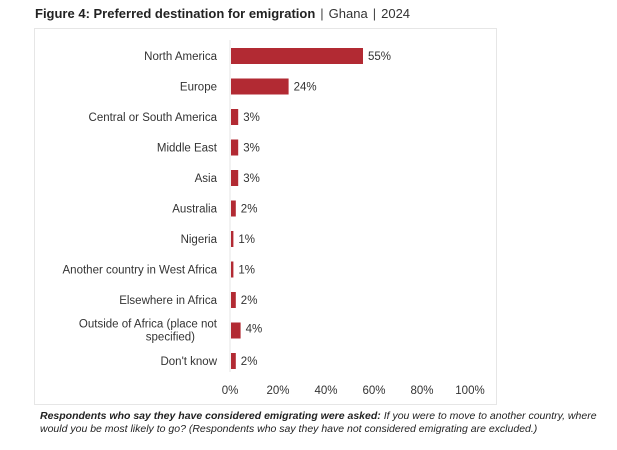 The width and height of the screenshot is (617, 450). Describe the element at coordinates (373, 391) in the screenshot. I see `x-tick-label: 60%` at that location.